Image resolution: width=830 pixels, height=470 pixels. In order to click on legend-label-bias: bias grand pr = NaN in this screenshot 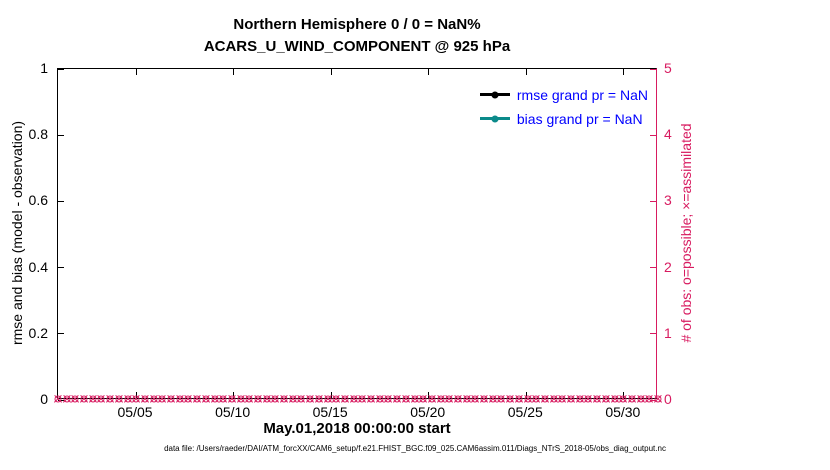, I will do `click(579, 118)`.